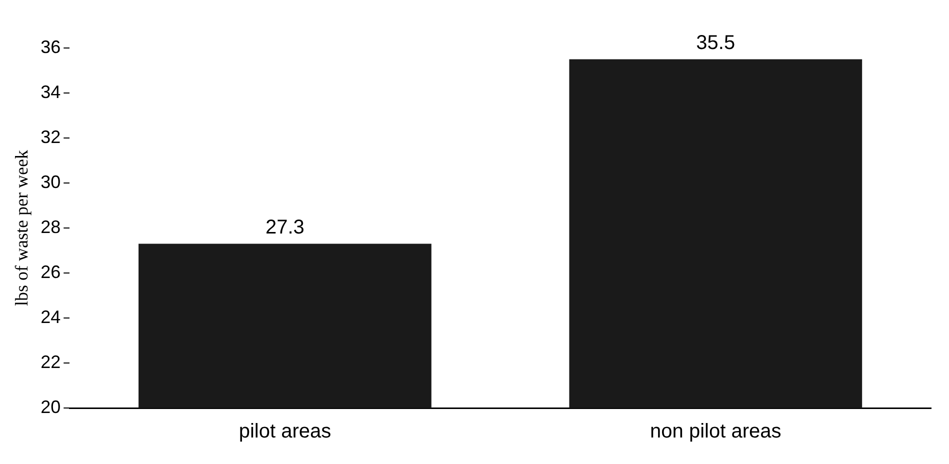 The width and height of the screenshot is (949, 464). I want to click on y-axis-title: lbs of waste per week, so click(22, 228).